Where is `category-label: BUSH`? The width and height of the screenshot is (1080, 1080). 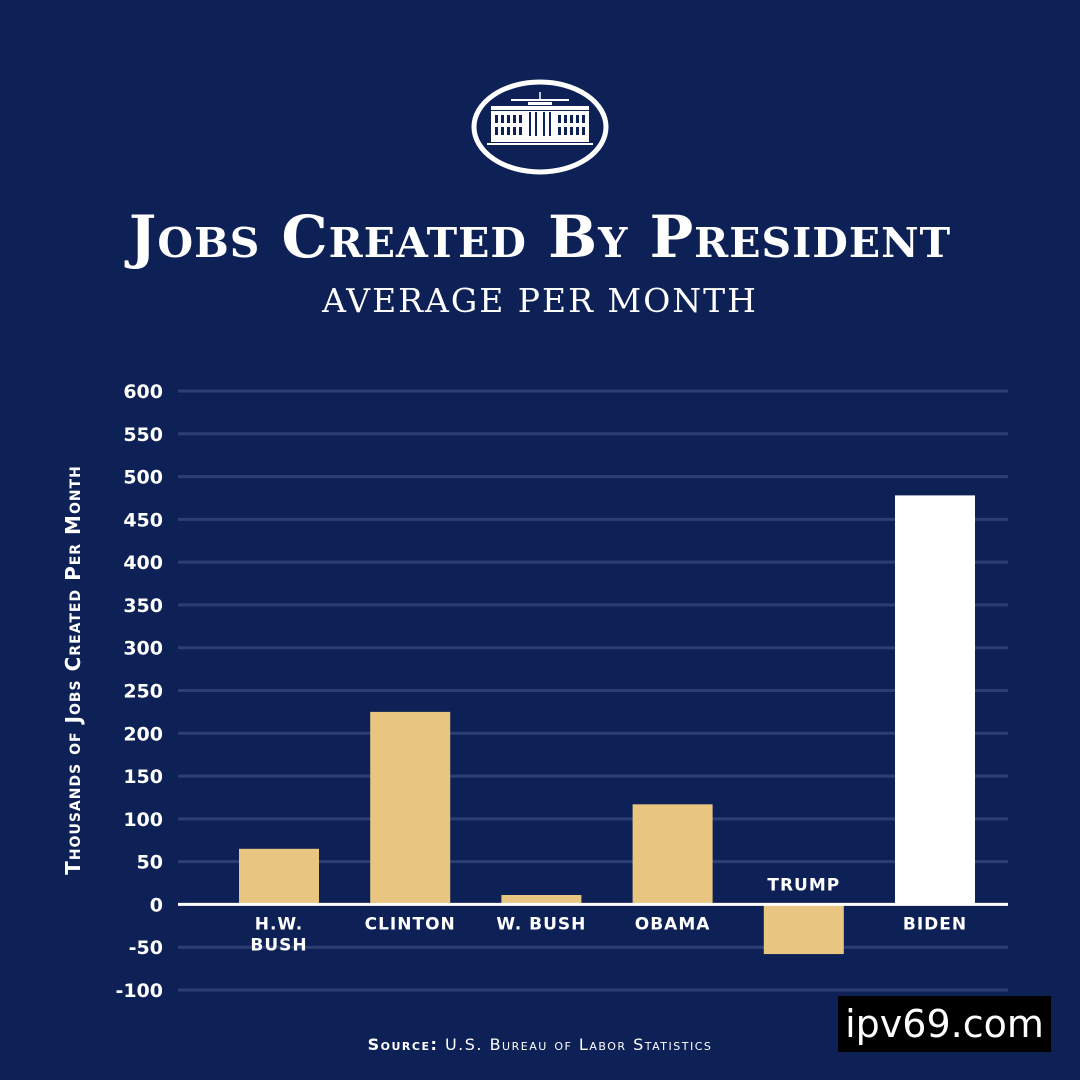
category-label: BUSH is located at coordinates (278, 945).